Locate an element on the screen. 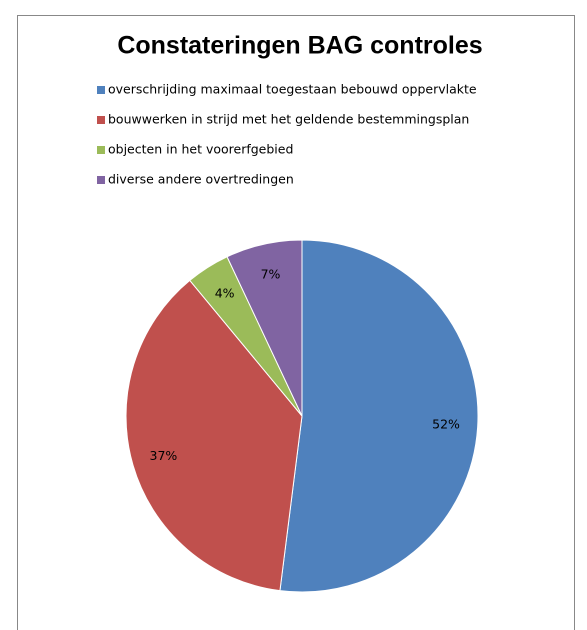  data-label: 52% is located at coordinates (446, 424).